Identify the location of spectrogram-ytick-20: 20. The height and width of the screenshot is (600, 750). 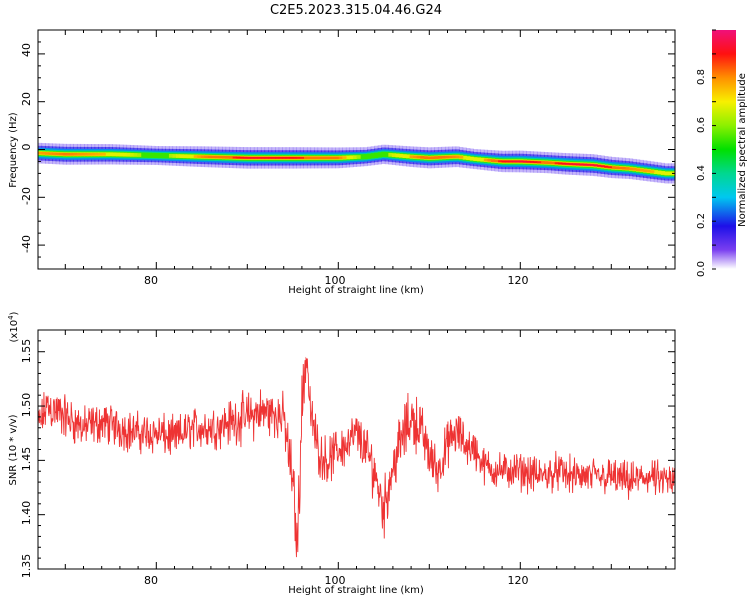
(26, 99).